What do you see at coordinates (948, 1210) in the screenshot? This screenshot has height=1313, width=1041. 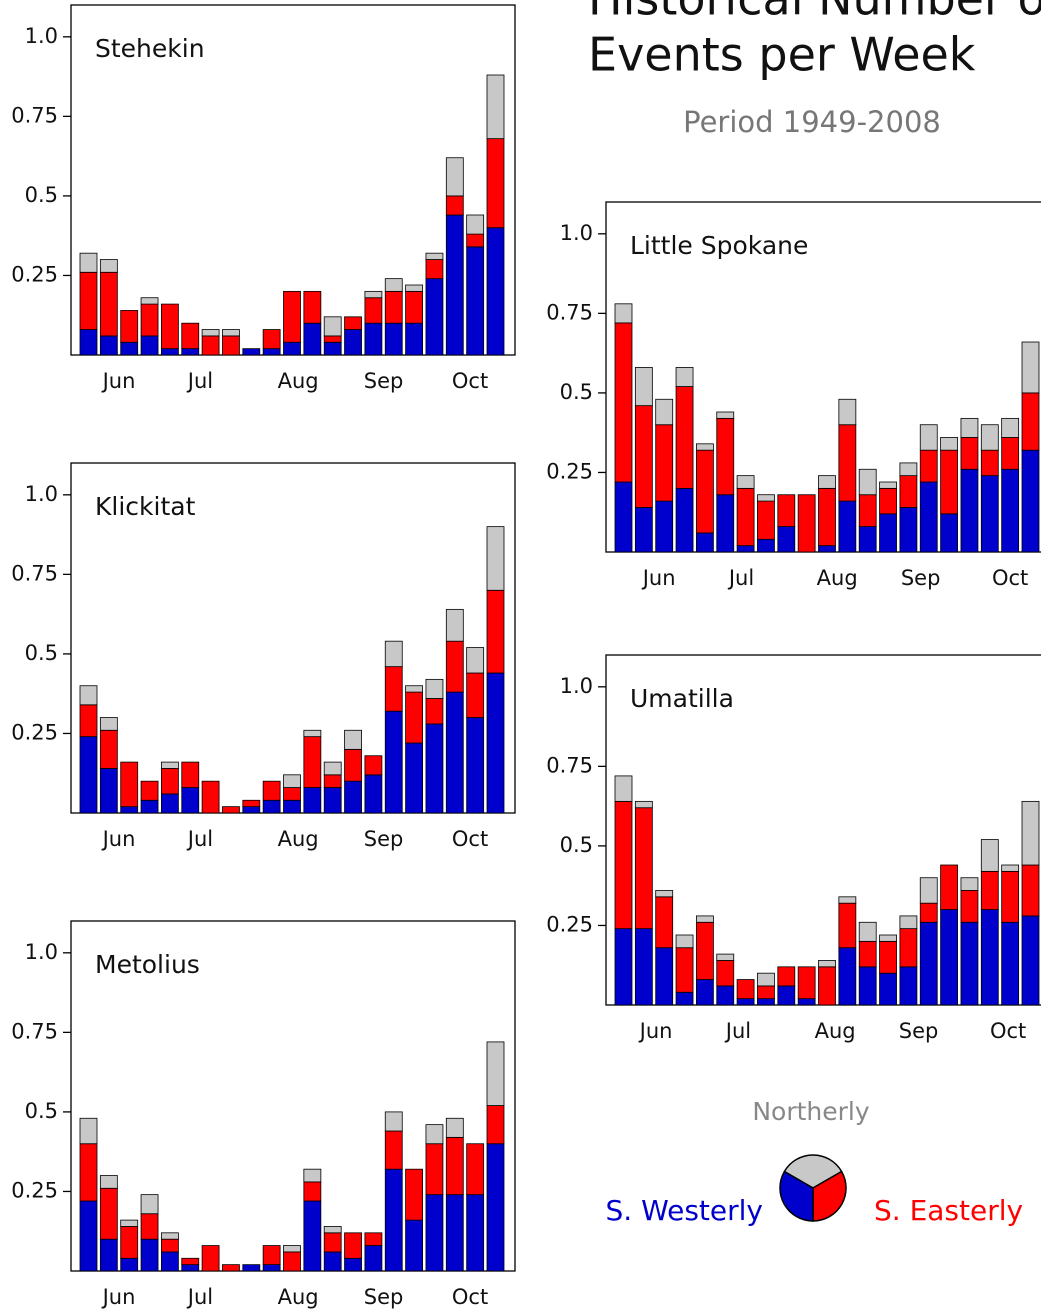 I see `legend-label: S. Easterly` at bounding box center [948, 1210].